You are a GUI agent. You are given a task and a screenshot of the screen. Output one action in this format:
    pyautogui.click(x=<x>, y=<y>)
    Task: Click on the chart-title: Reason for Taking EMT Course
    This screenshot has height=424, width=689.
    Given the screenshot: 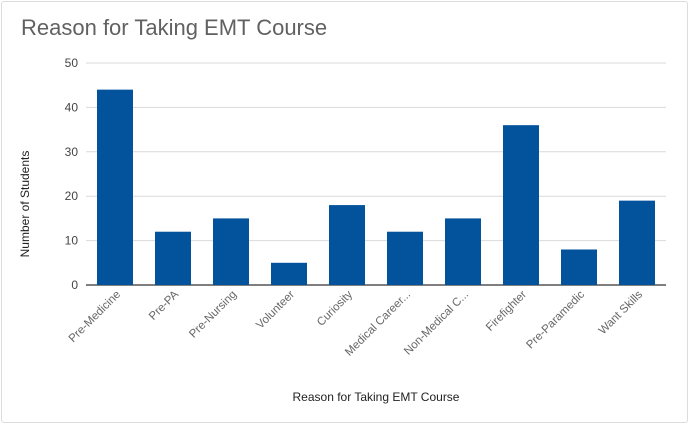 What is the action you would take?
    pyautogui.click(x=174, y=27)
    